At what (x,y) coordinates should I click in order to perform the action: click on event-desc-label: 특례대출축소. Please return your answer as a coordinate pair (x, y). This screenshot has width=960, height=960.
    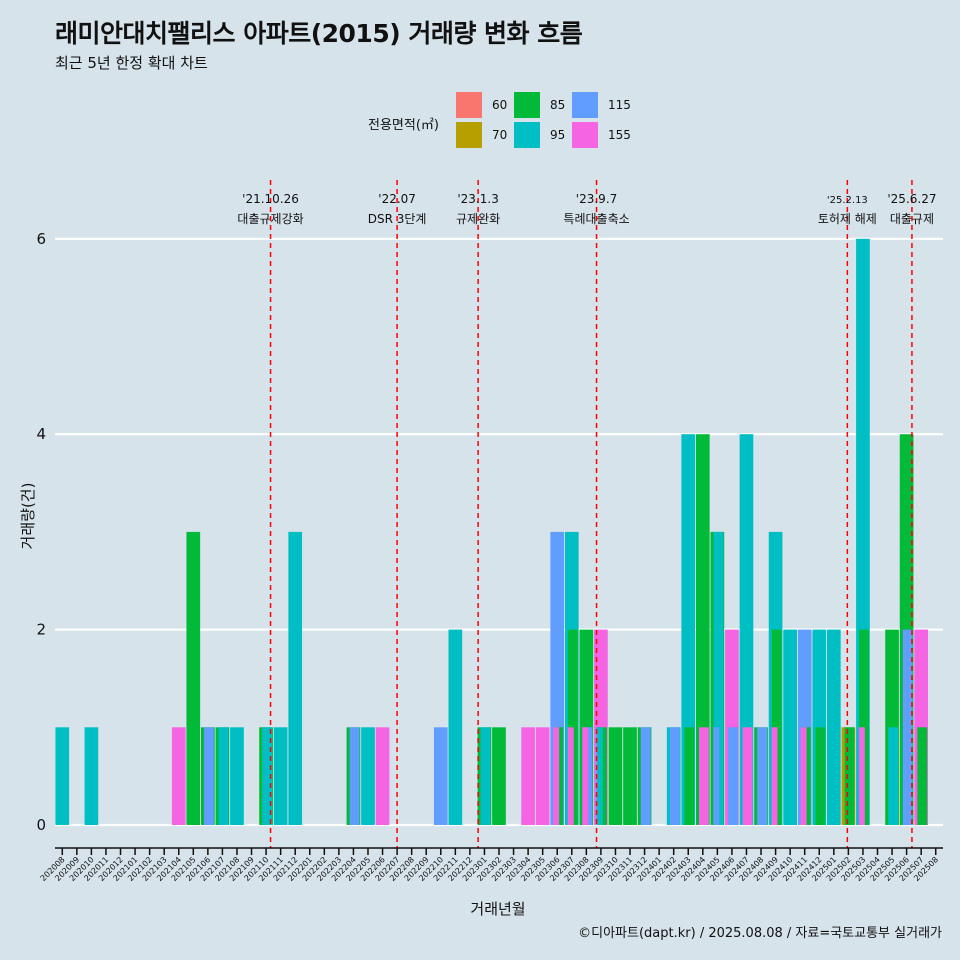
    Looking at the image, I should click on (596, 219).